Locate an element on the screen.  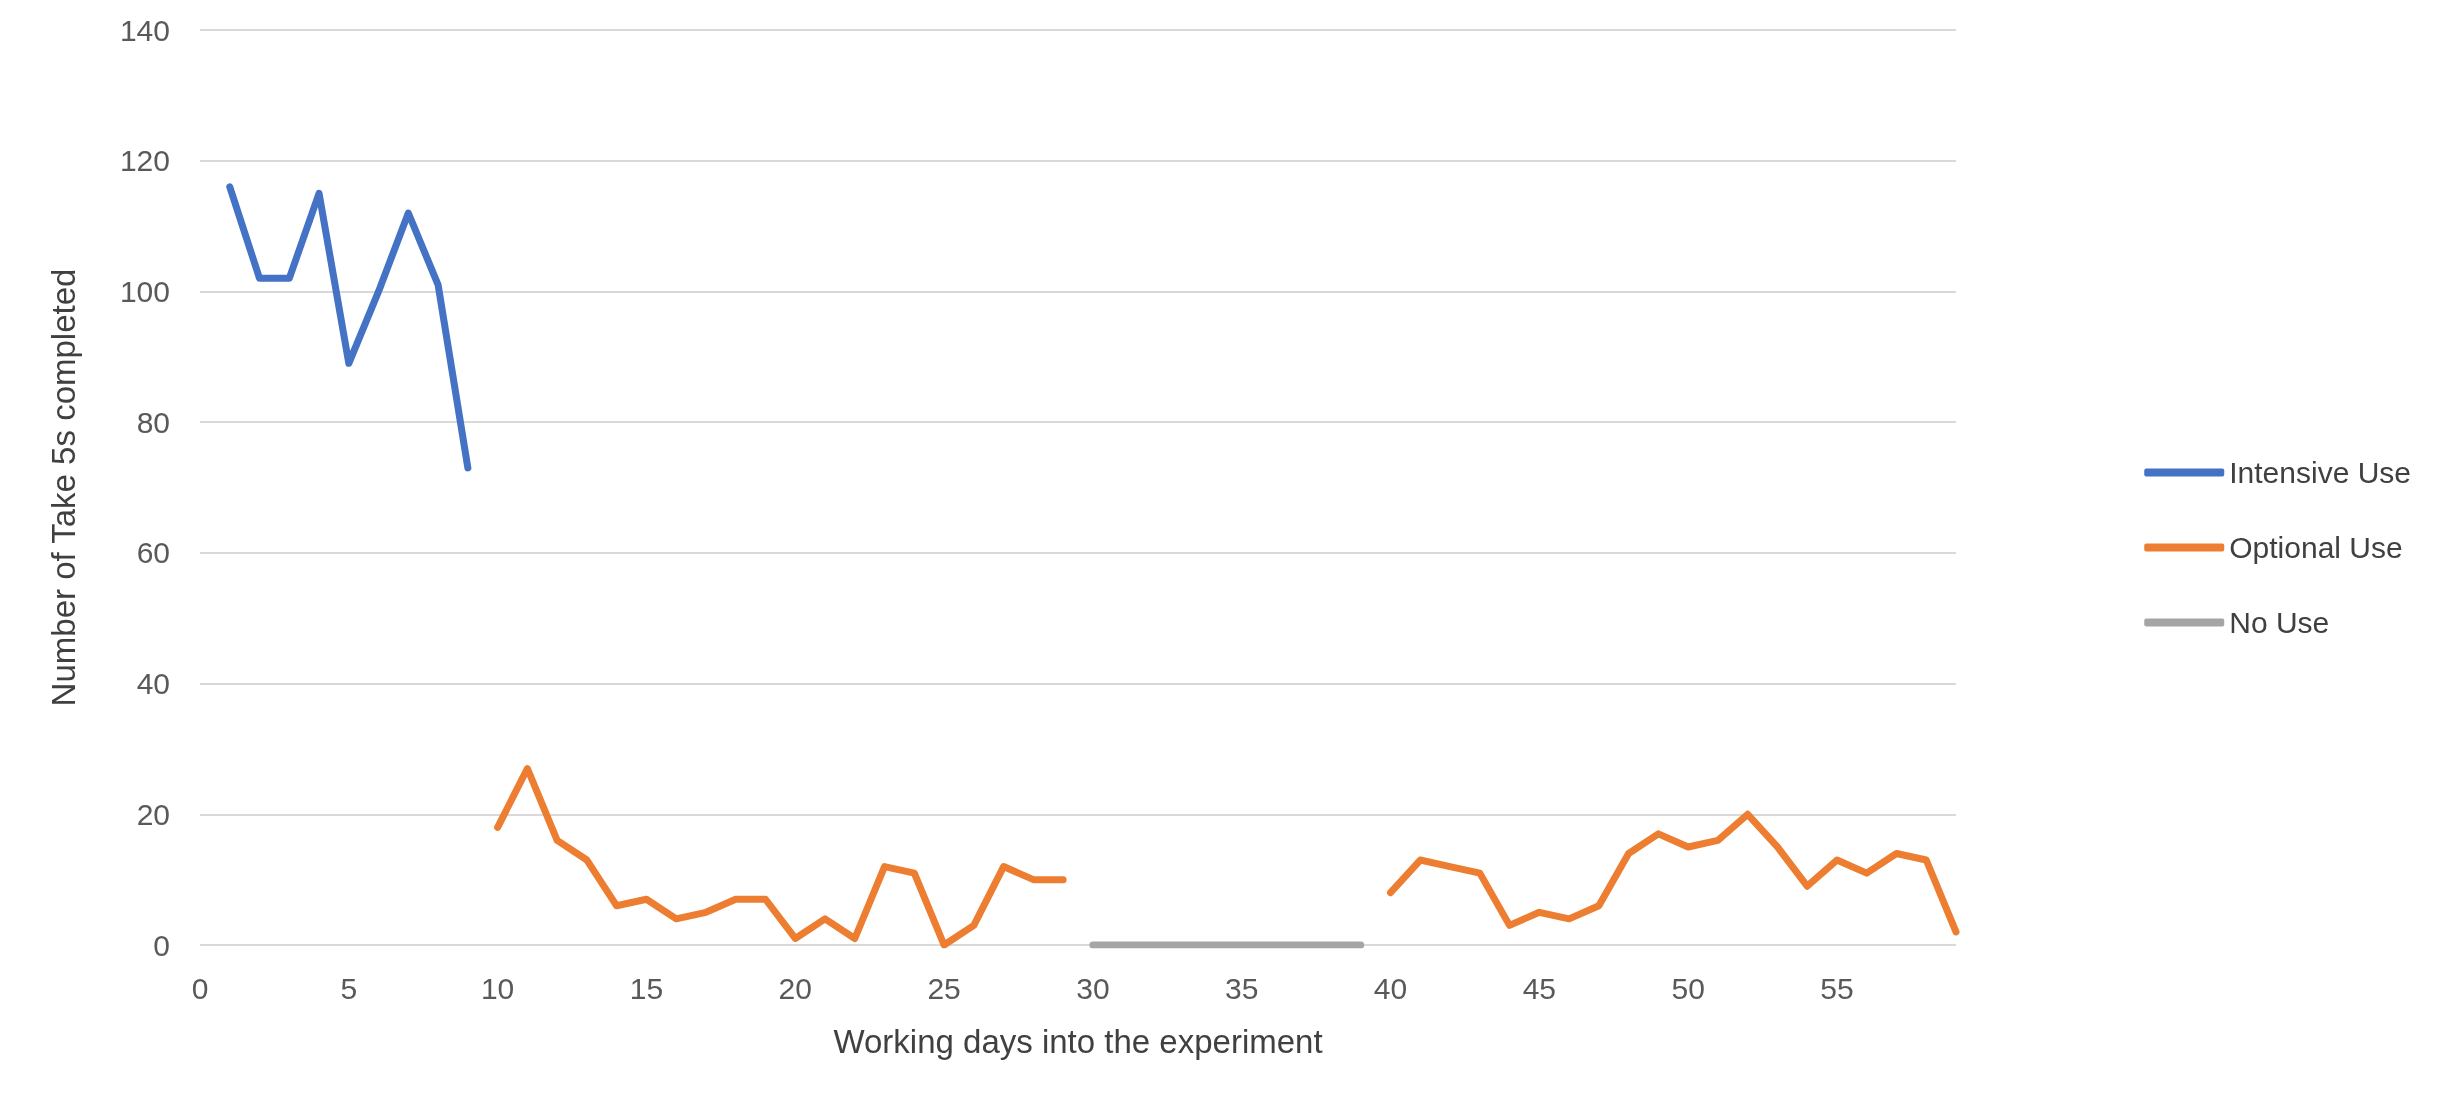
x-tick-label: 35 is located at coordinates (1242, 988).